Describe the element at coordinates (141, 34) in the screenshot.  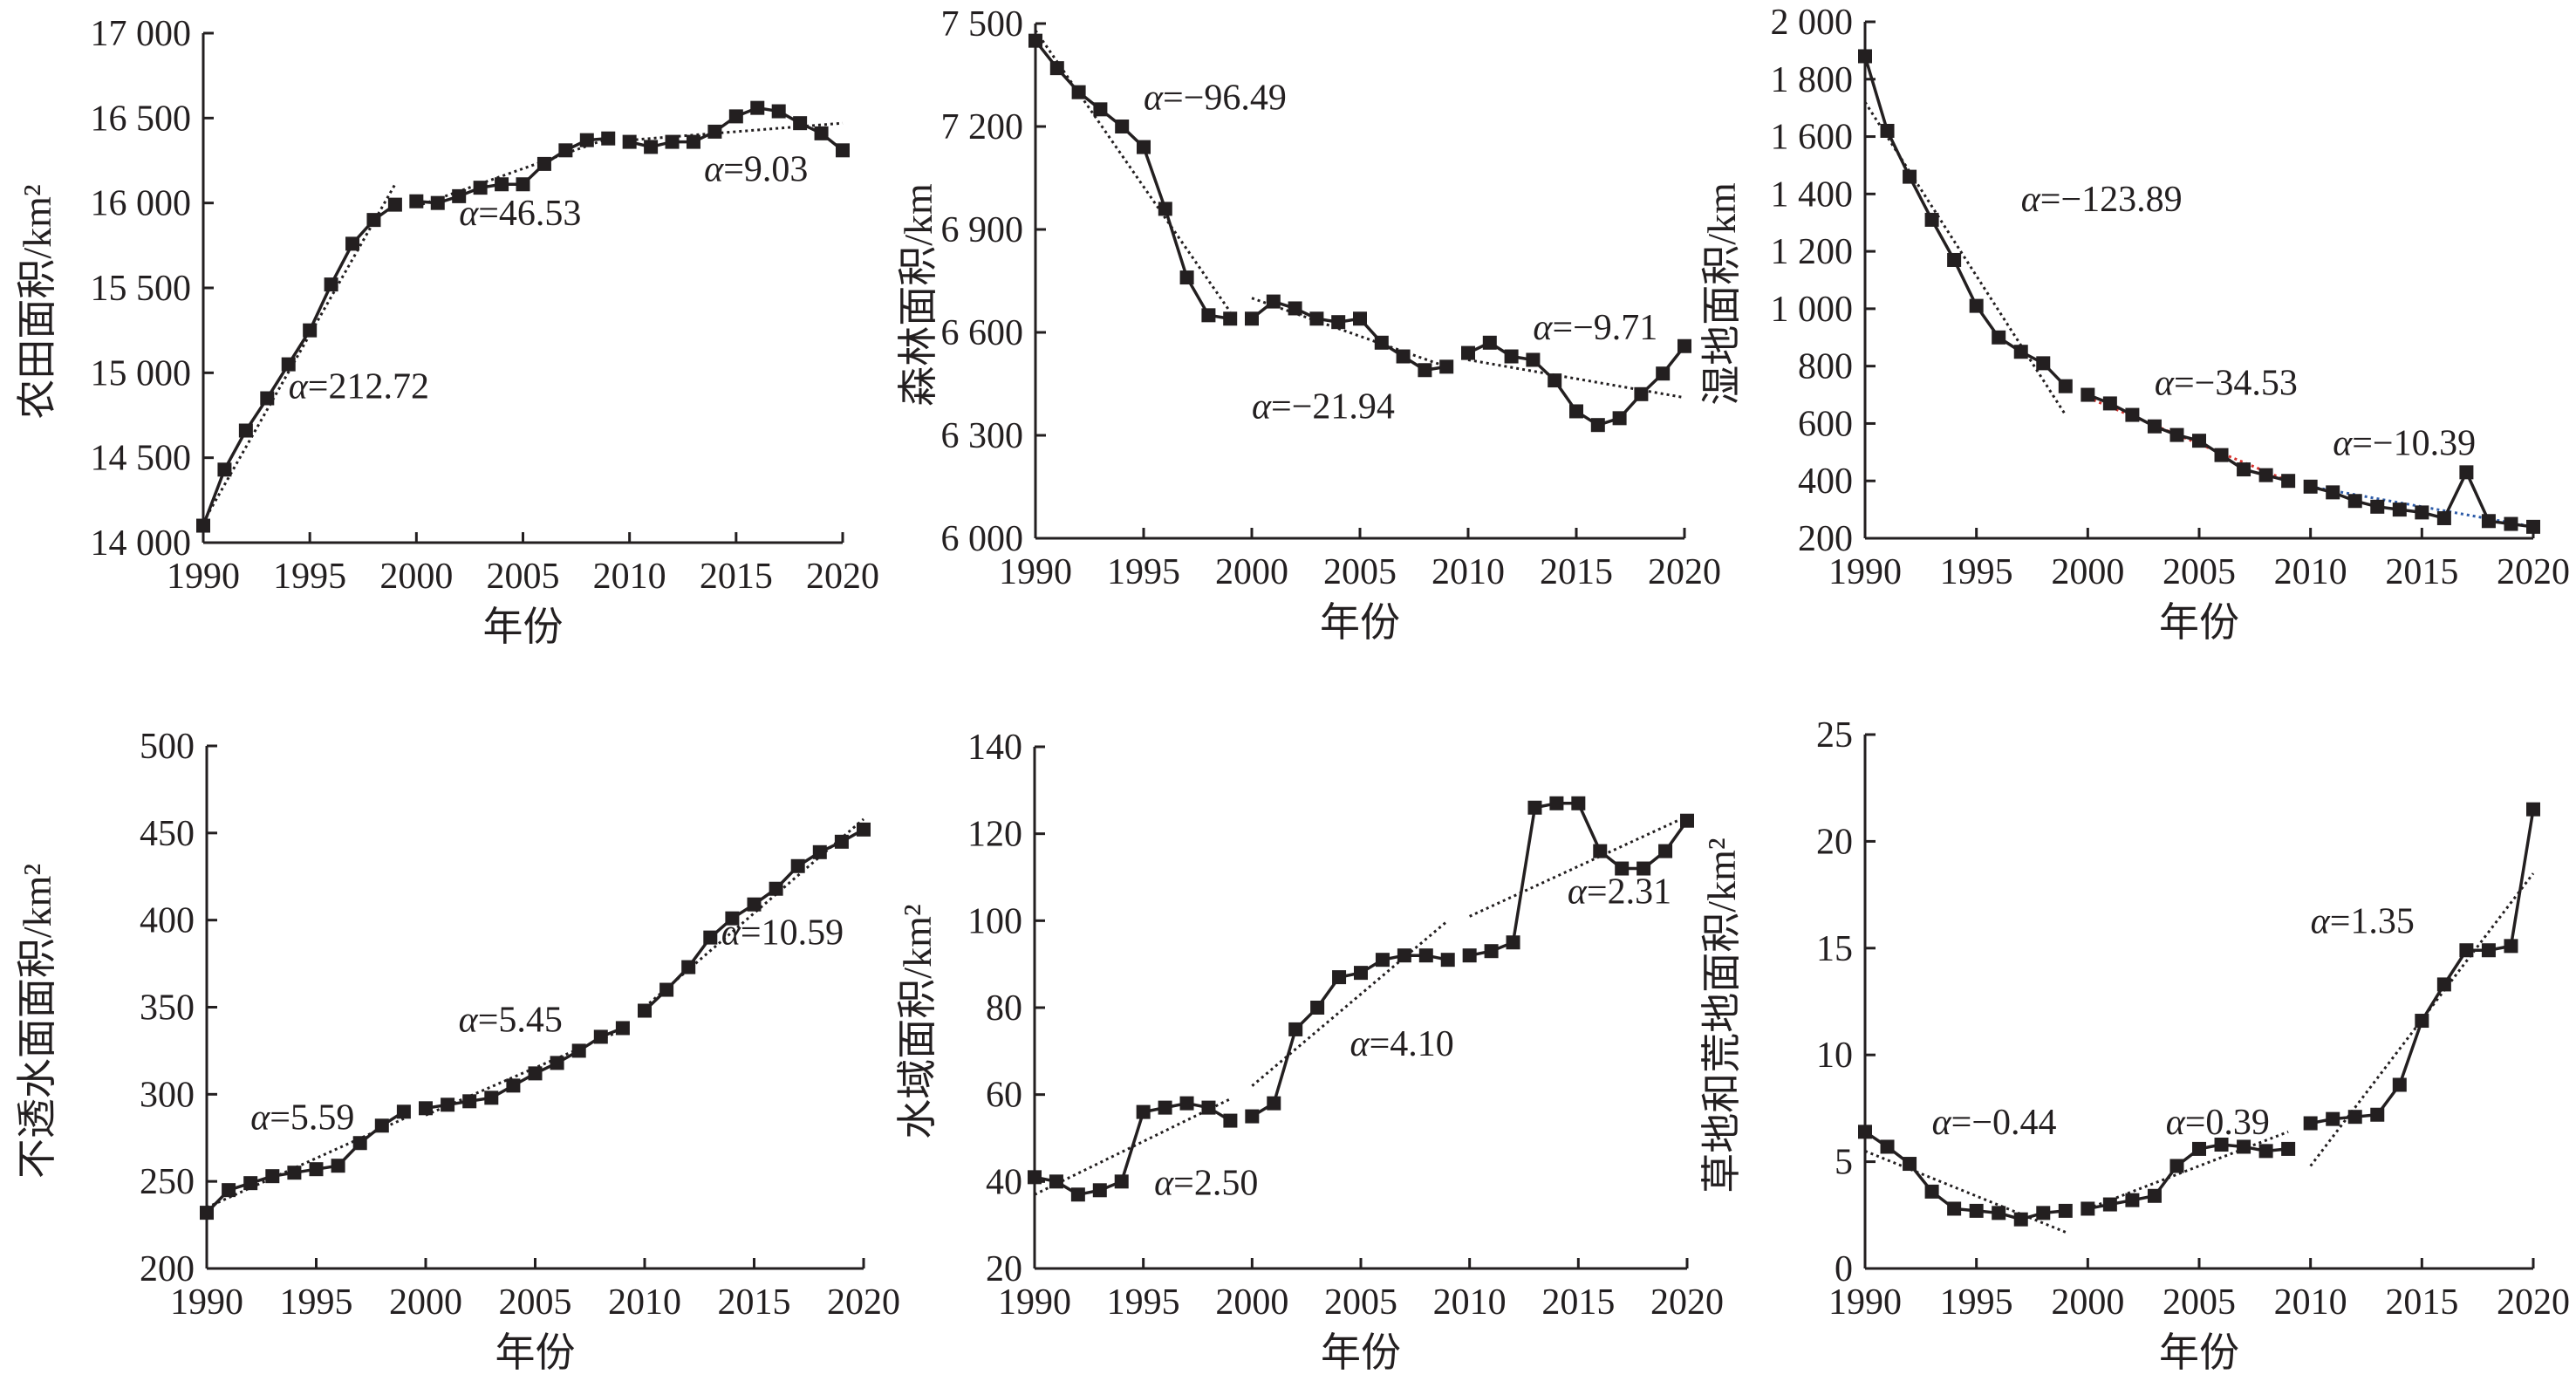
I see `y-tick-label: 17 000` at that location.